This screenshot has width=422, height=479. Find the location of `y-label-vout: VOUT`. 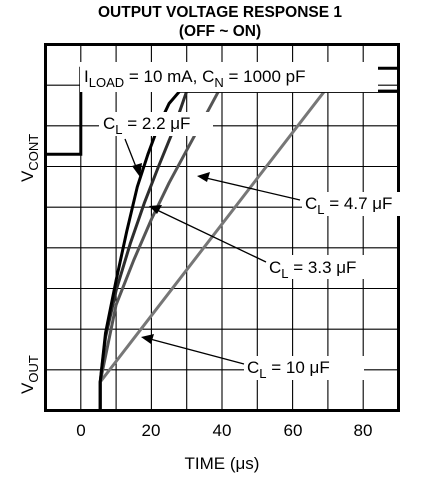

y-label-vout: VOUT is located at coordinates (29, 374).